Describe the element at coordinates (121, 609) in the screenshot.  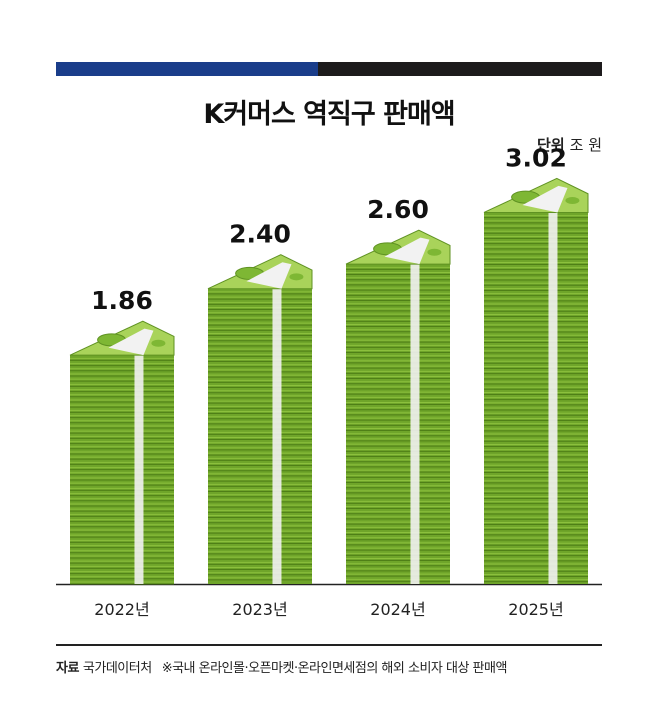
I see `category-label-2022년: 2022년` at that location.